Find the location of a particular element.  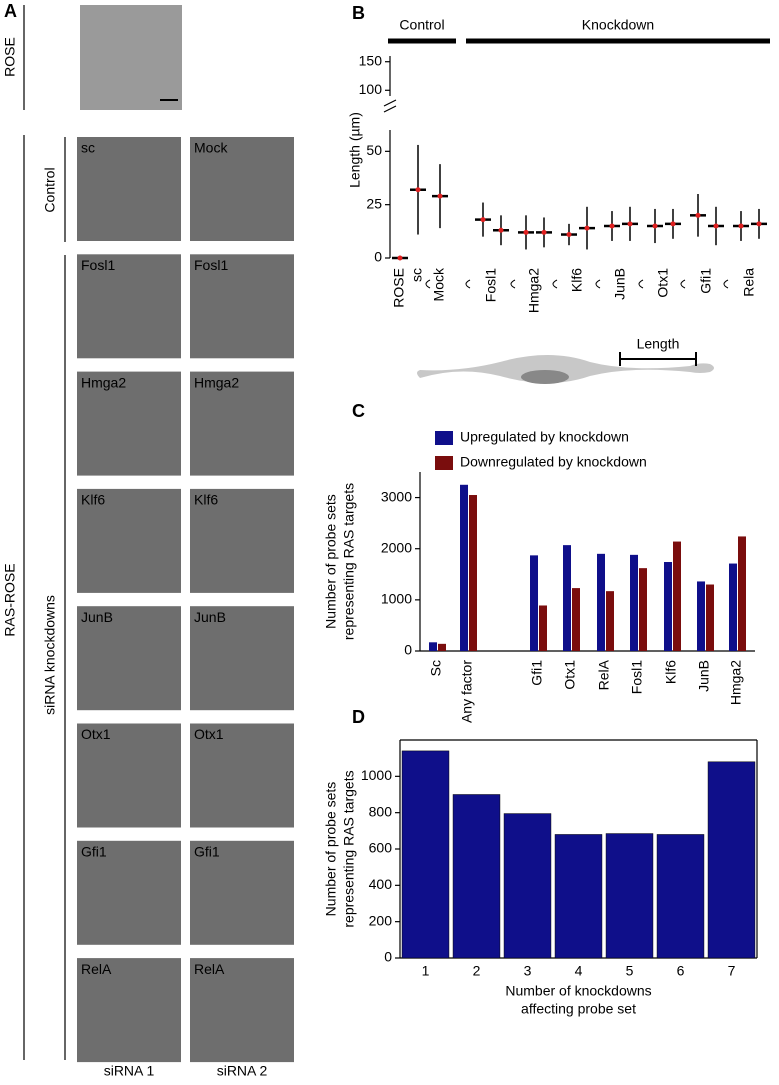

legend-label: Downregulated by knockdown is located at coordinates (553, 462).